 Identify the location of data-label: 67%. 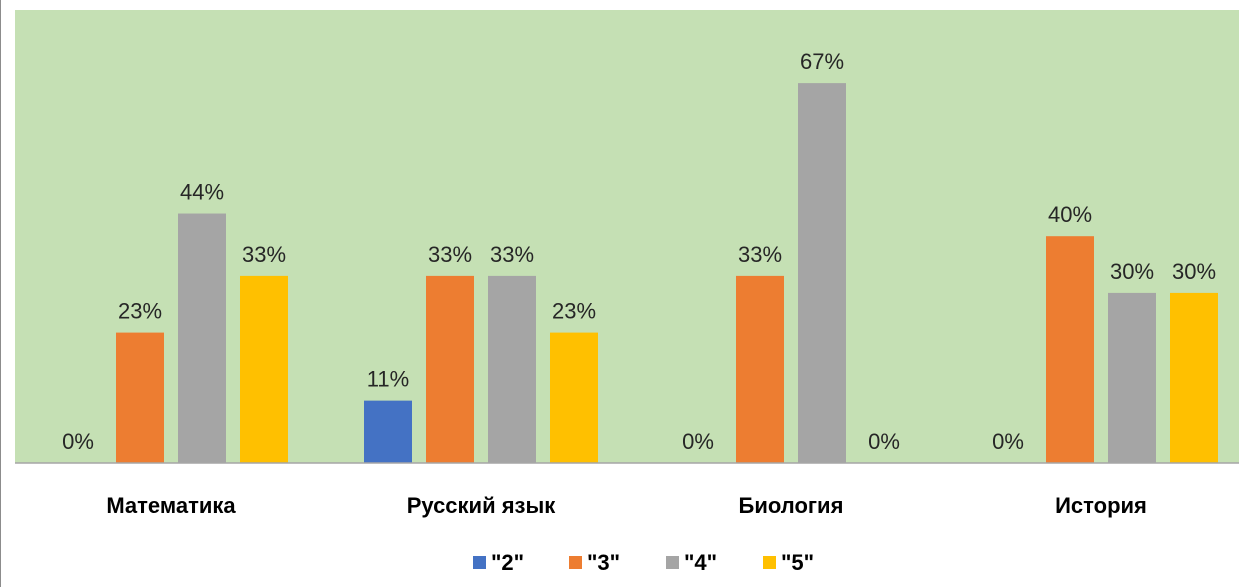
(822, 61).